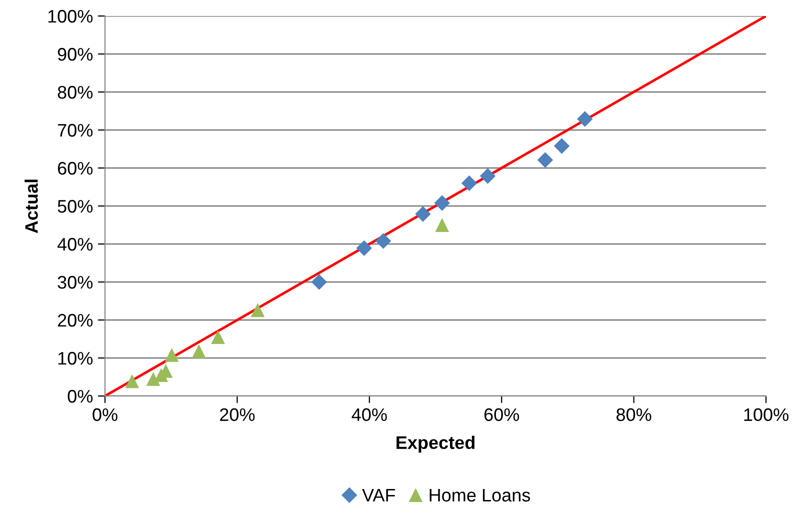 The image size is (793, 529). What do you see at coordinates (75, 320) in the screenshot?
I see `y-tick-label: 20%` at bounding box center [75, 320].